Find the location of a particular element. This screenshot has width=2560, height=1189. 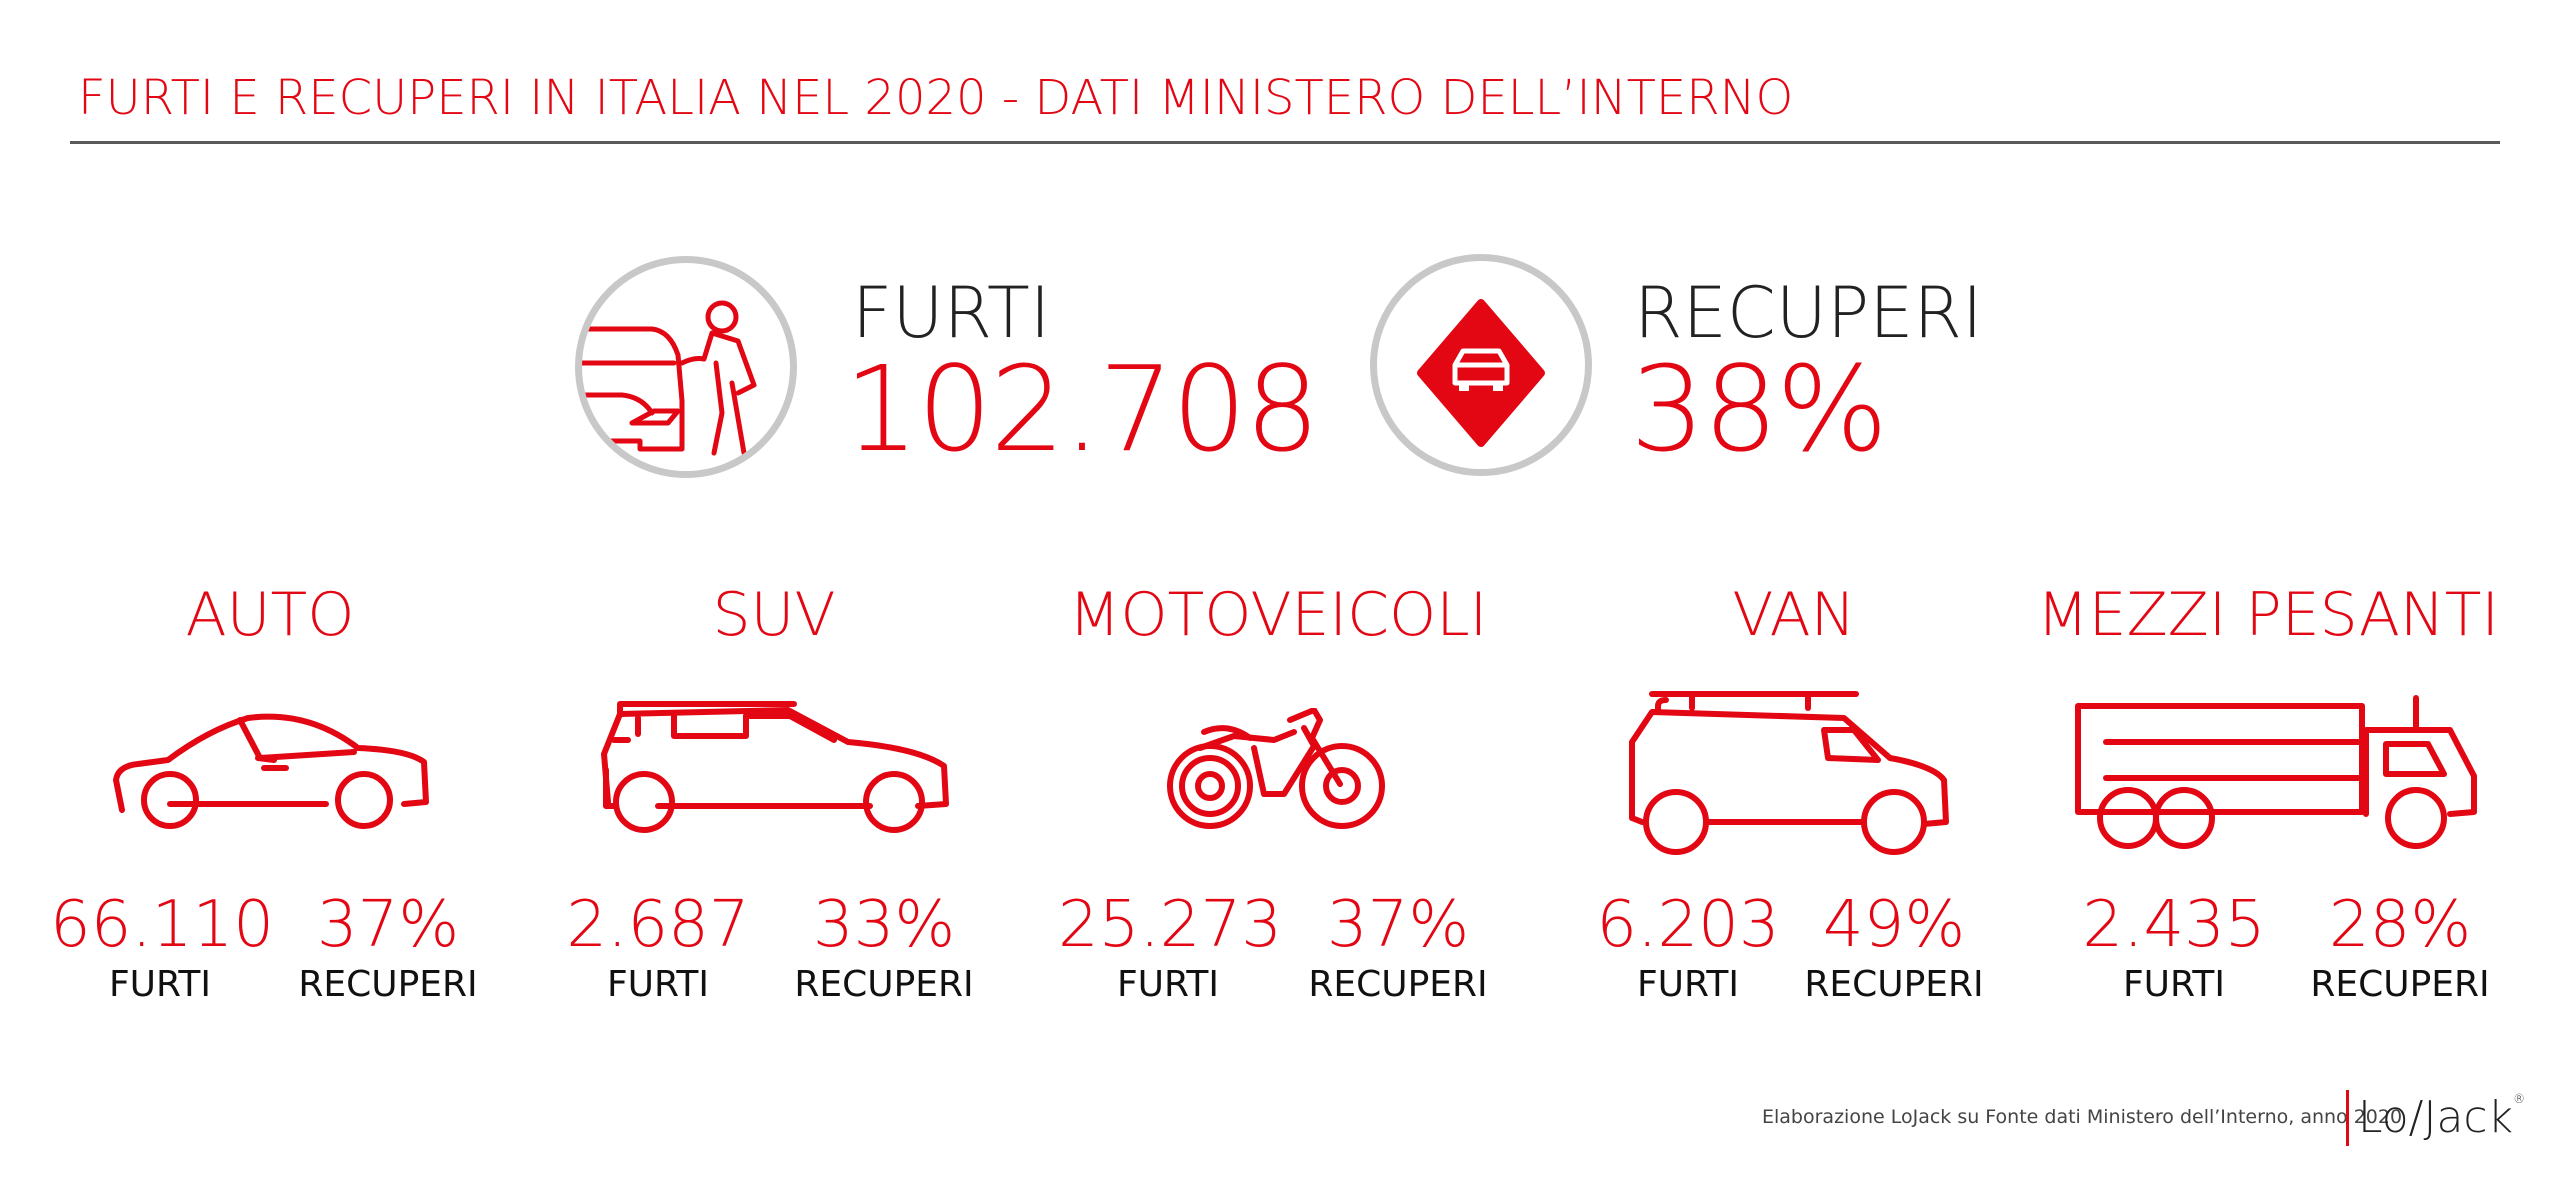

hero-furti-label: FURTI is located at coordinates (951, 313).